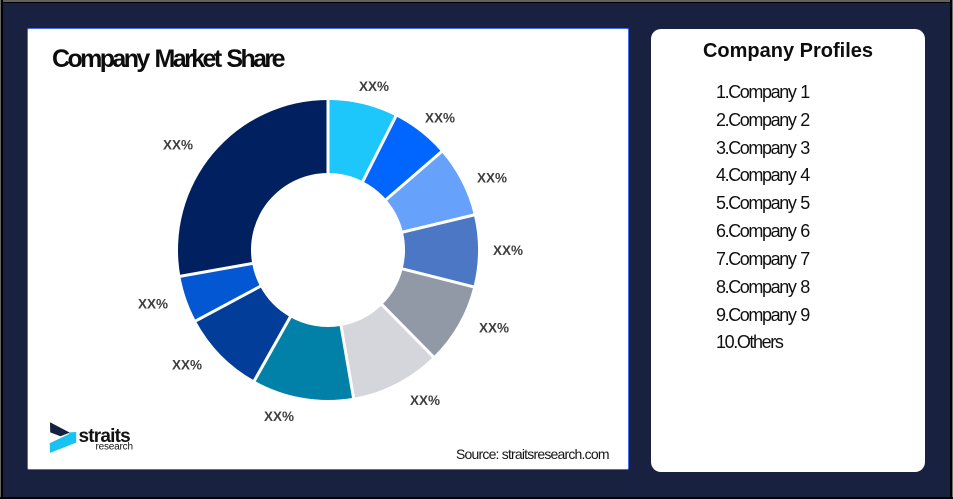  I want to click on svg-text: straits, so click(105, 436).